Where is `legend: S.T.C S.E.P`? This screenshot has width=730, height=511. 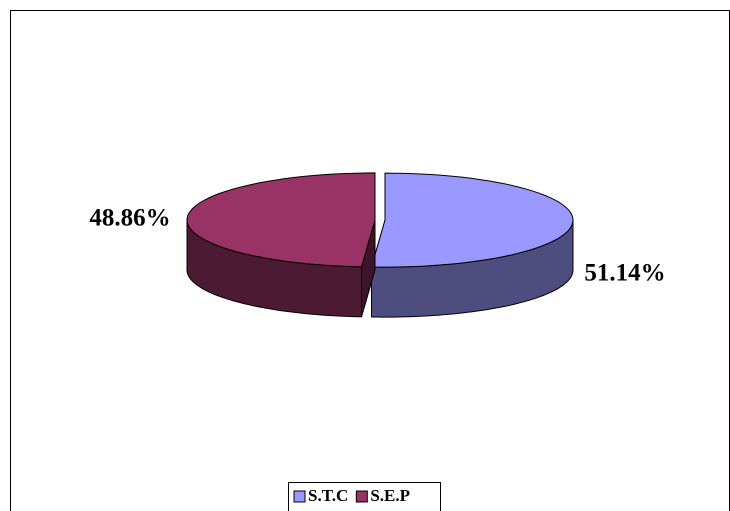
legend: S.T.C S.E.P is located at coordinates (364, 496).